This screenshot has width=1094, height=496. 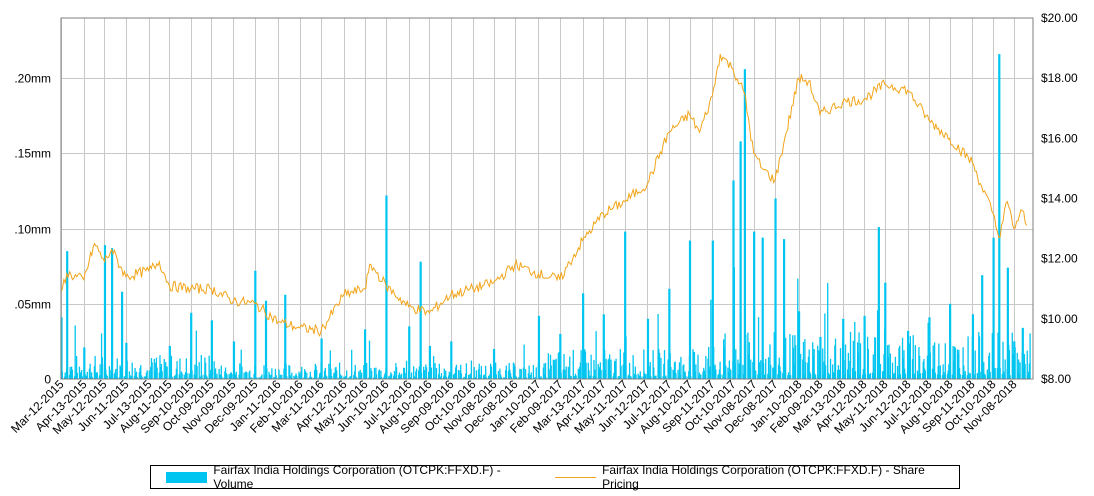 I want to click on y-left-tick-label: 0, so click(x=47, y=380).